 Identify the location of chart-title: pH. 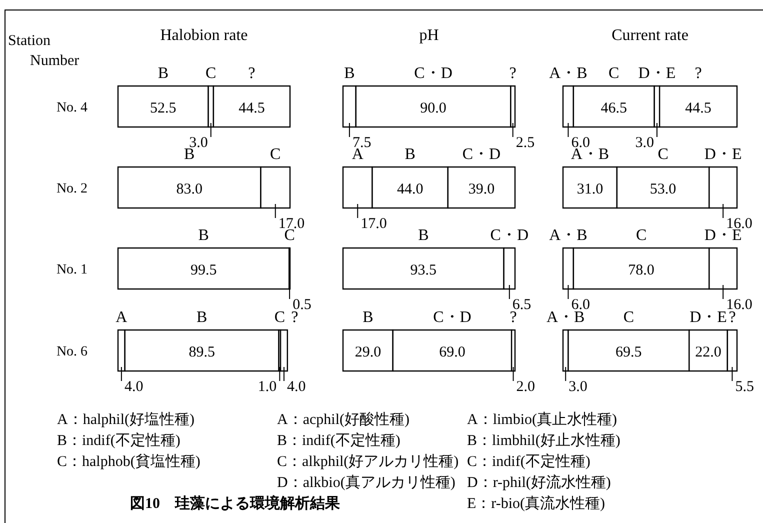
(429, 35).